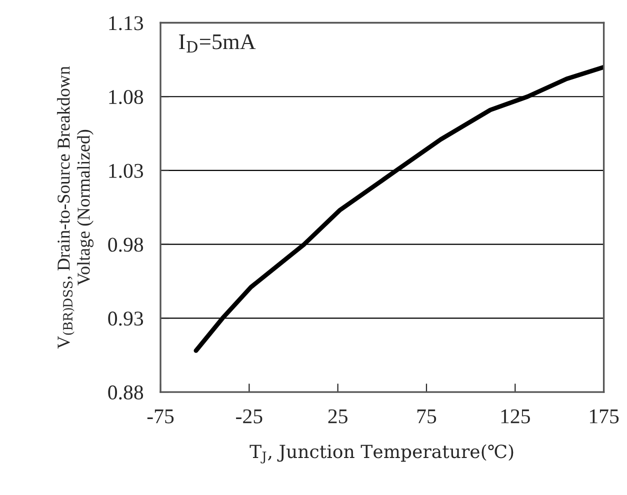  Describe the element at coordinates (249, 416) in the screenshot. I see `x-tick-label: -25` at that location.